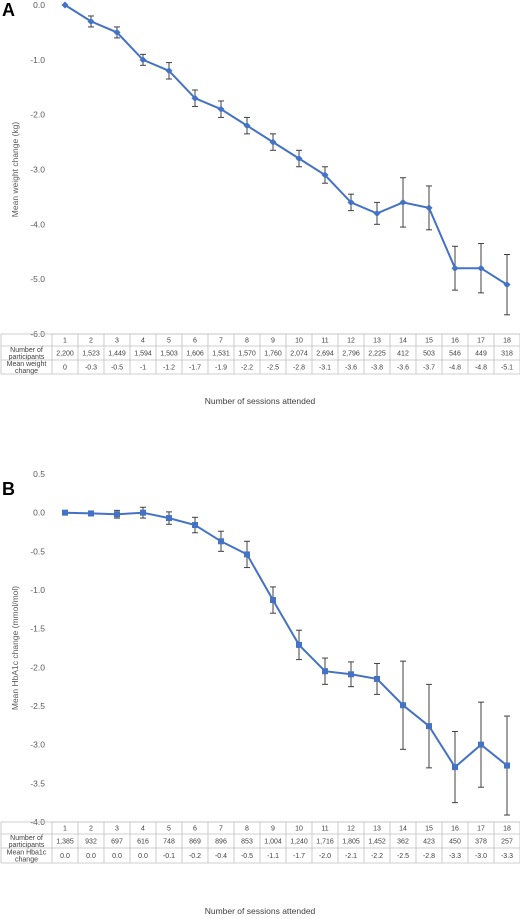 This screenshot has width=520, height=919. Describe the element at coordinates (299, 856) in the screenshot. I see `table-cell-change: -1.7` at that location.